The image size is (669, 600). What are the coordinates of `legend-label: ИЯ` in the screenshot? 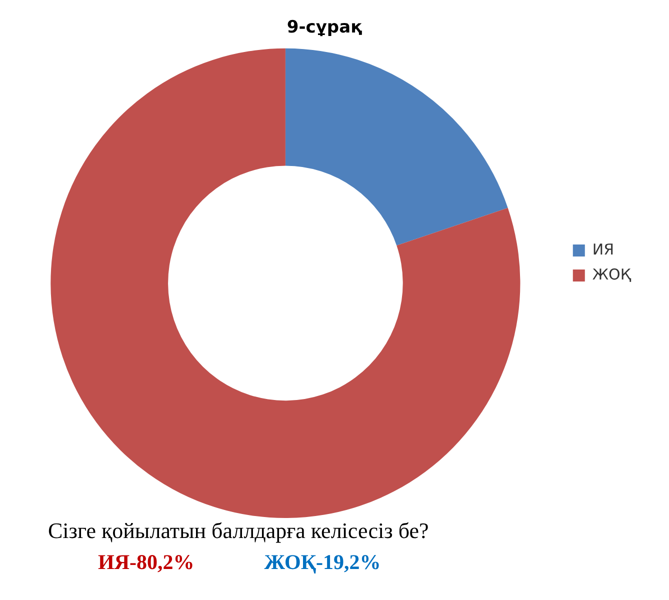 It's located at (603, 249).